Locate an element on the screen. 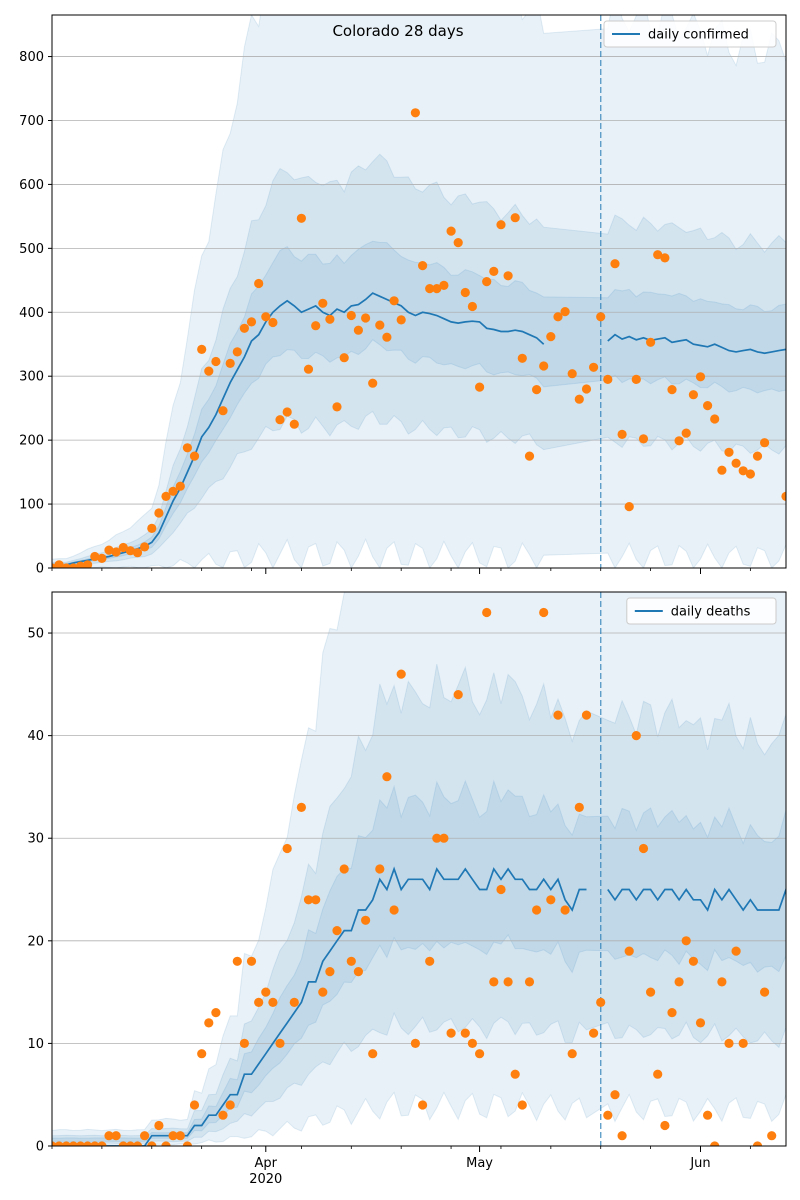 This screenshot has height=1200, width=800. y-tick-label: 0 is located at coordinates (40, 1147).